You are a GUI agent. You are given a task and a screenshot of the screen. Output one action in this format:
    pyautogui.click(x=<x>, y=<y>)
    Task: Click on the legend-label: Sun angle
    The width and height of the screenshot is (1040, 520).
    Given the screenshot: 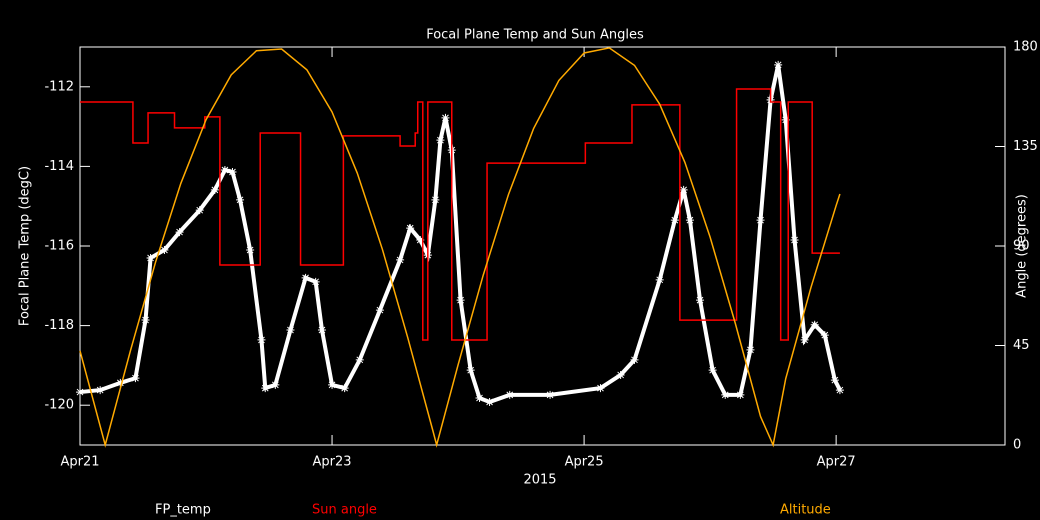 What is the action you would take?
    pyautogui.click(x=344, y=510)
    